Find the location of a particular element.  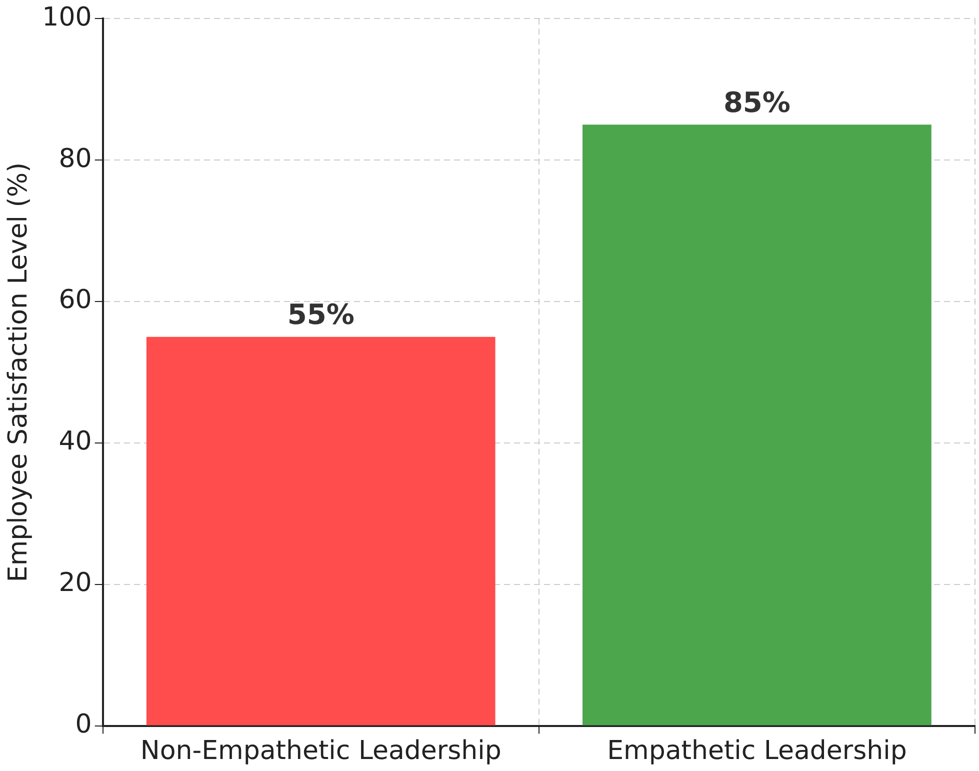

y-tick-label: 60 is located at coordinates (75, 300).